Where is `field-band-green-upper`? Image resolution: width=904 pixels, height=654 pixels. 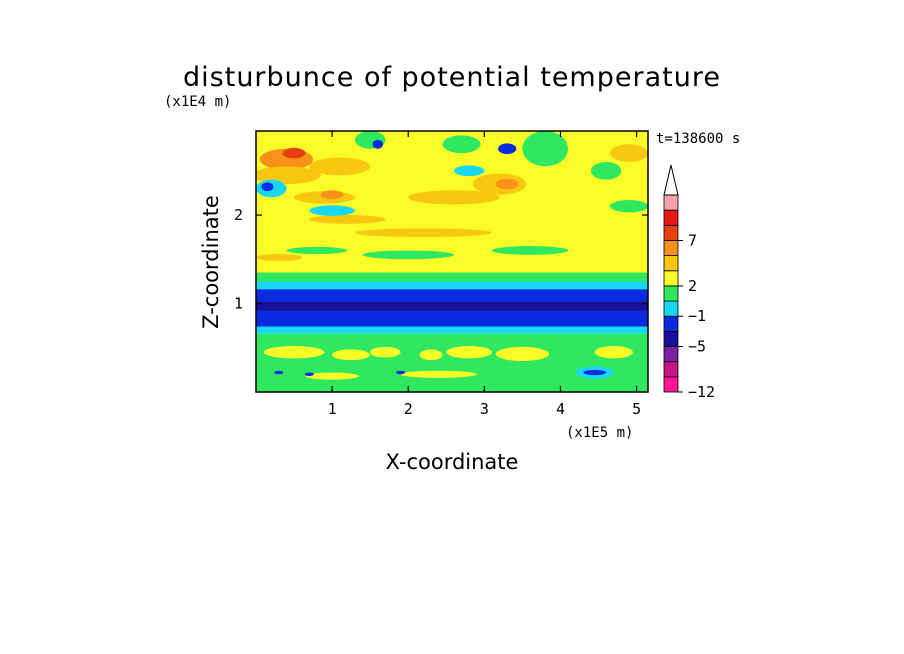
field-band-green-upper is located at coordinates (452, 278).